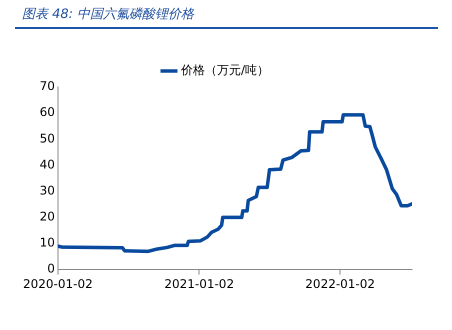  I want to click on y-tick-label: 10, so click(47, 243).